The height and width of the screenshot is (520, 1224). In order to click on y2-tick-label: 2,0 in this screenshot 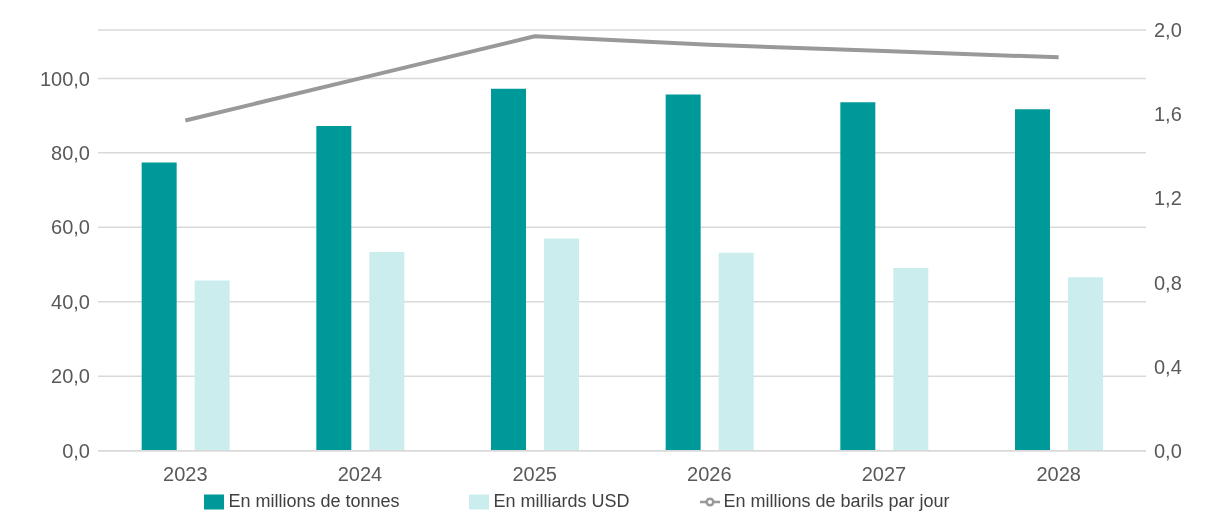, I will do `click(1168, 30)`.